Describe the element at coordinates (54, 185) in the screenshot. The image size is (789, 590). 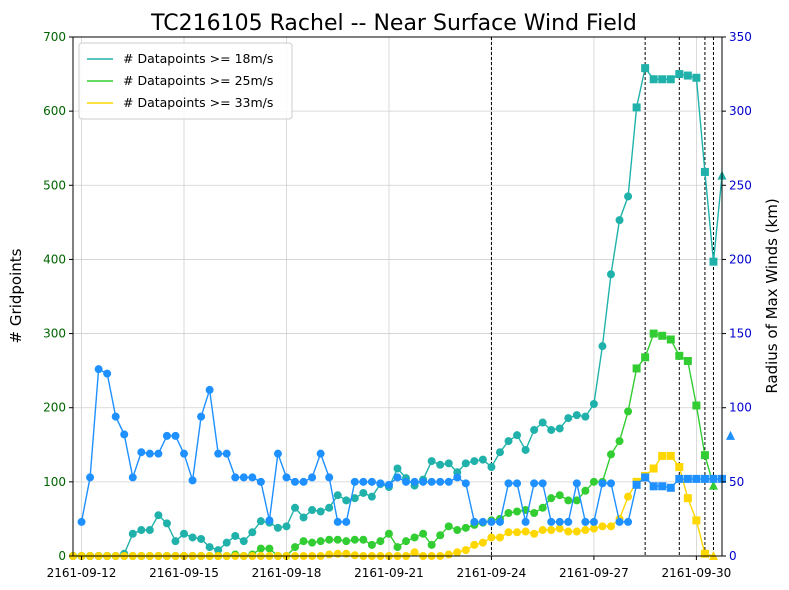
I see `left-tick-label: 500` at that location.